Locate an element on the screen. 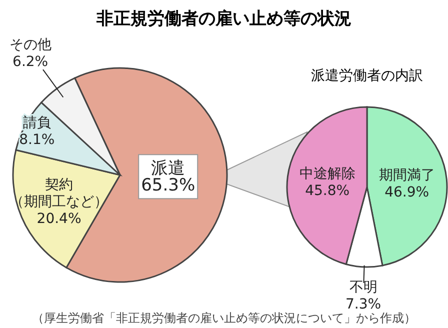  slice-label: 中途解除 is located at coordinates (327, 174).